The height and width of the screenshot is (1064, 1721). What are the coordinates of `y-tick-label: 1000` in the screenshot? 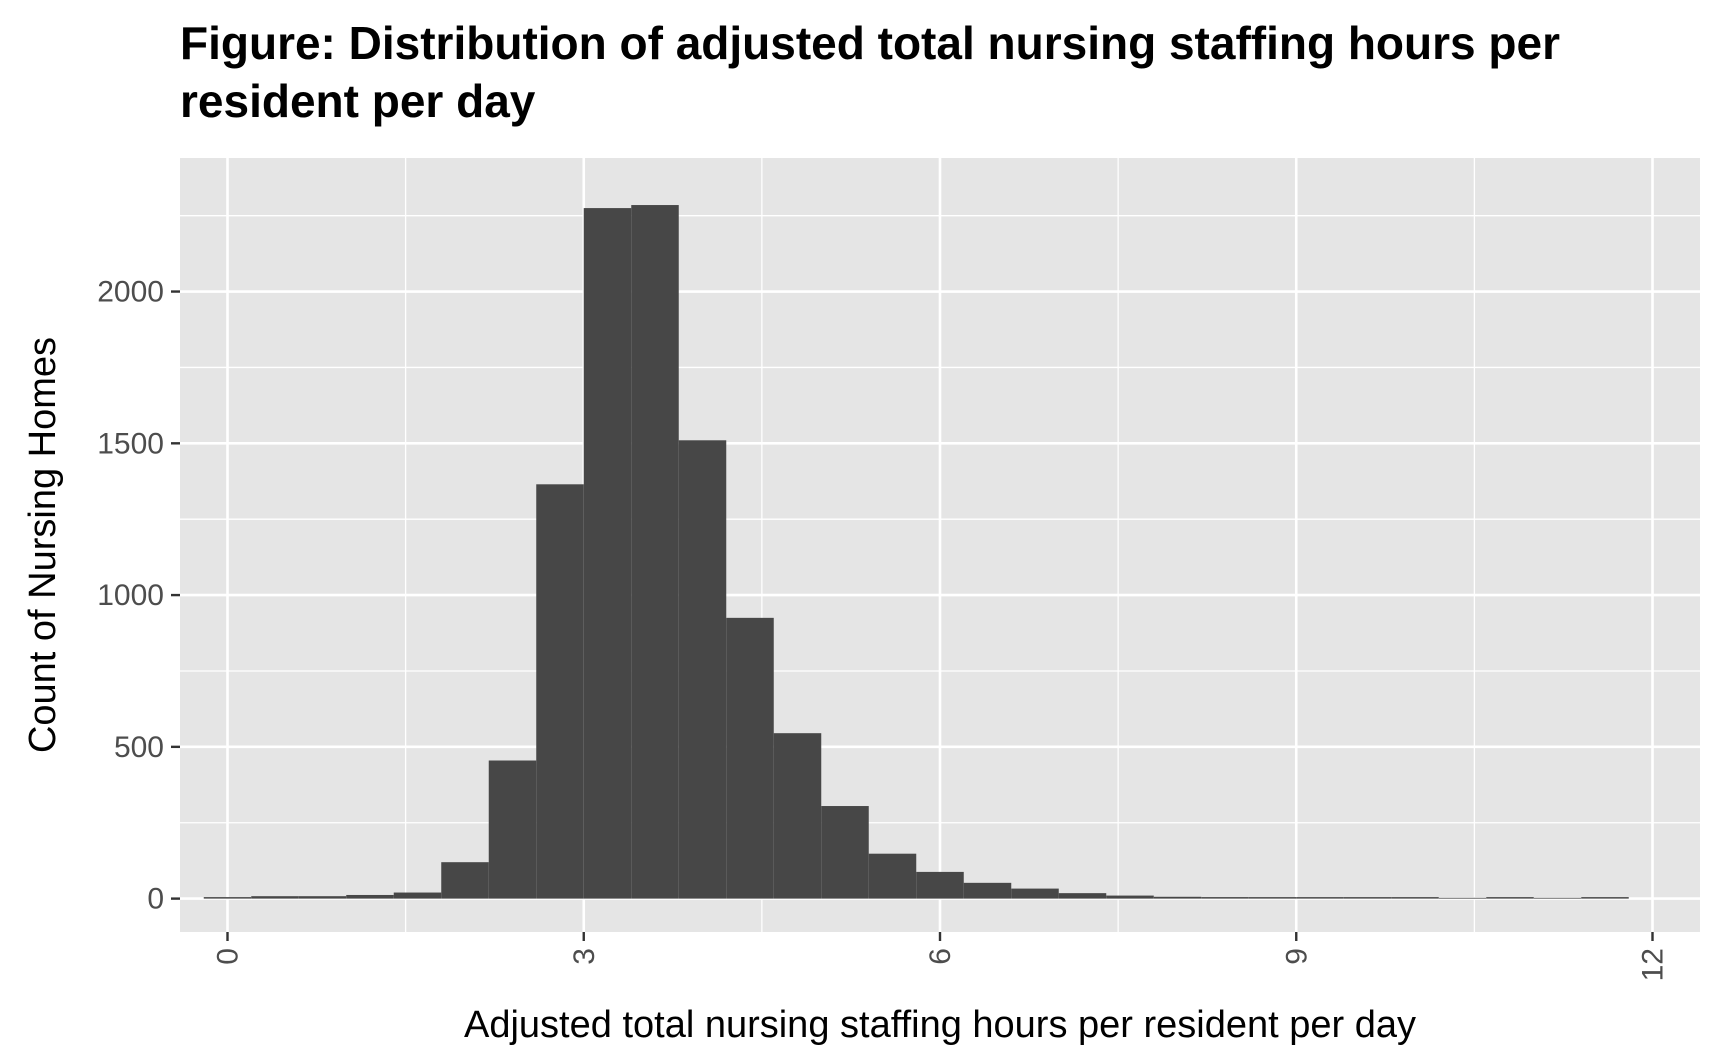 It's located at (130, 595).